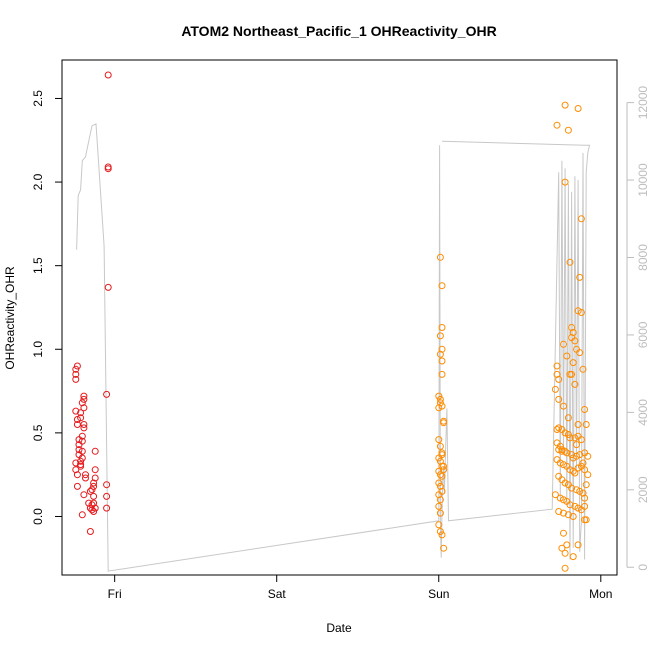 This screenshot has width=650, height=650. I want to click on x-tick-label: Sun, so click(438, 594).